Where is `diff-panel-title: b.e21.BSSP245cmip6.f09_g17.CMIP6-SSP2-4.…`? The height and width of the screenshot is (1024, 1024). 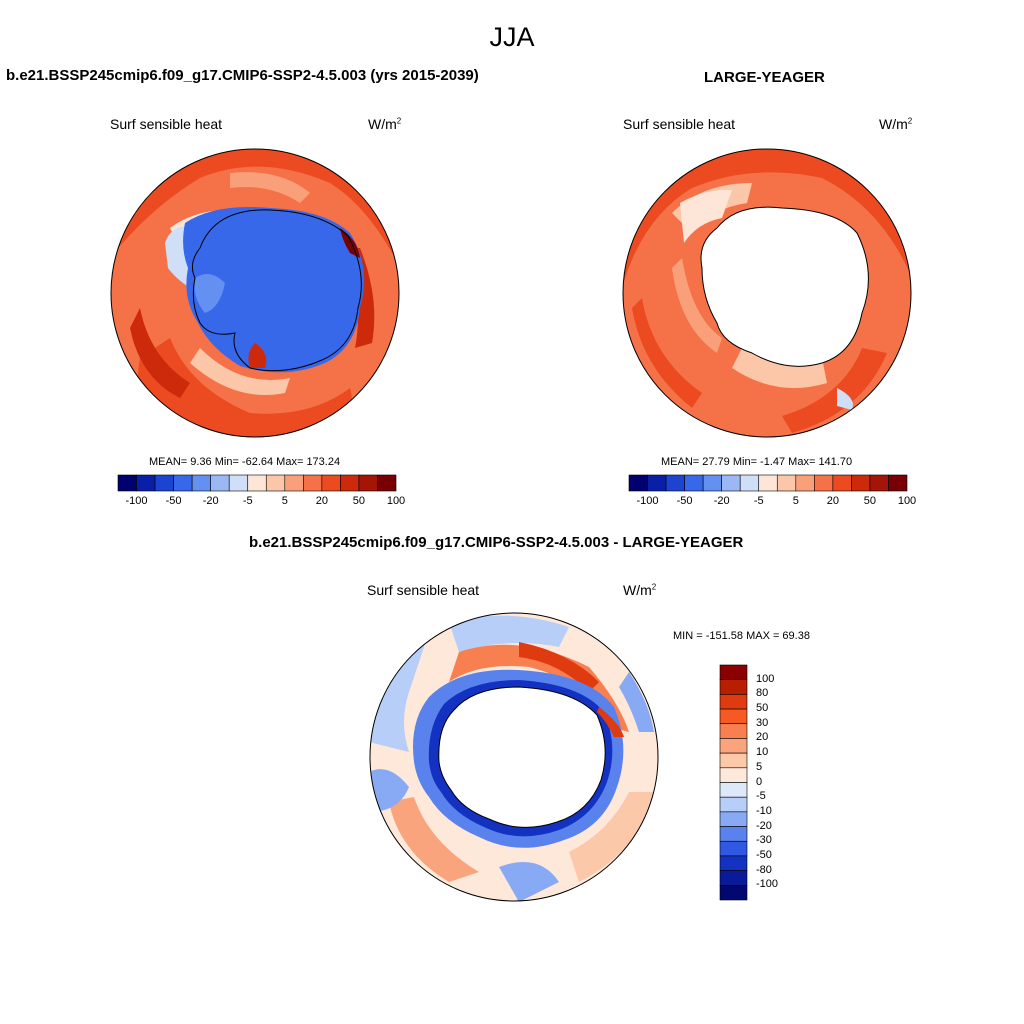 diff-panel-title: b.e21.BSSP245cmip6.f09_g17.CMIP6-SSP2-4.… is located at coordinates (496, 542).